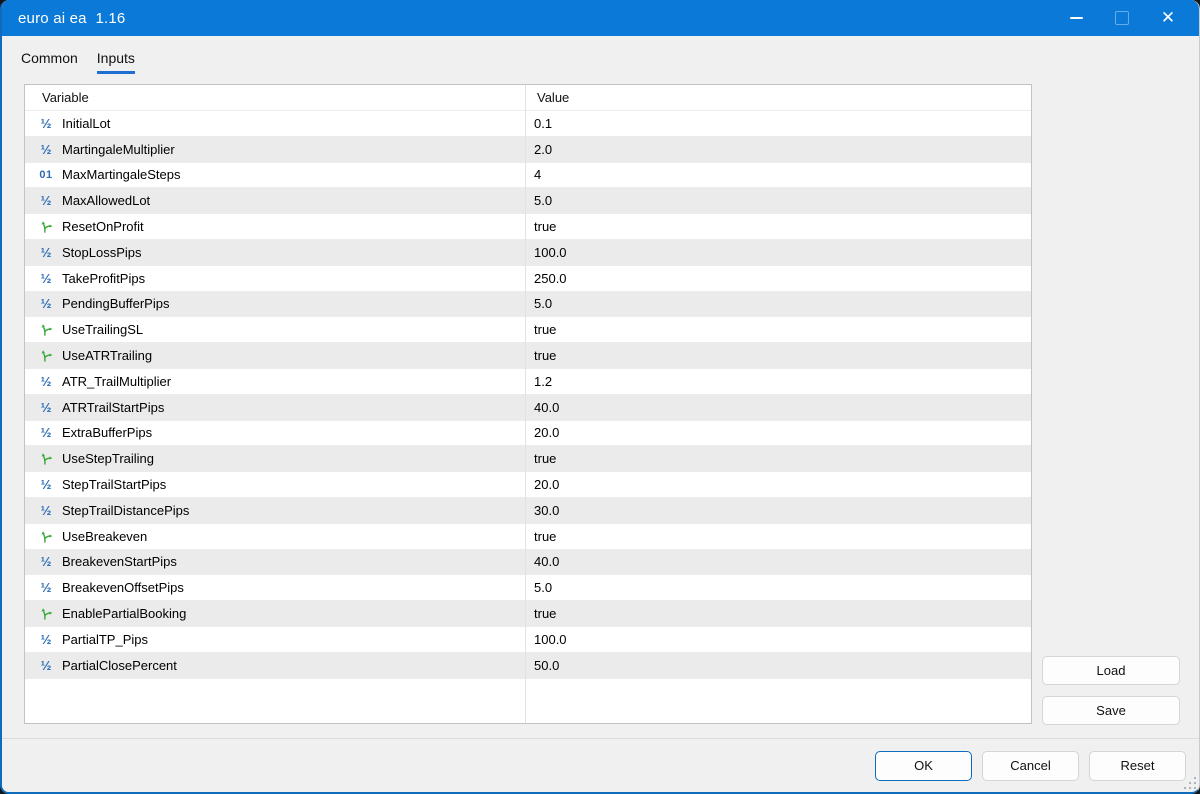 Image resolution: width=1200 pixels, height=794 pixels. I want to click on tab-inputs: Inputs, so click(115, 62).